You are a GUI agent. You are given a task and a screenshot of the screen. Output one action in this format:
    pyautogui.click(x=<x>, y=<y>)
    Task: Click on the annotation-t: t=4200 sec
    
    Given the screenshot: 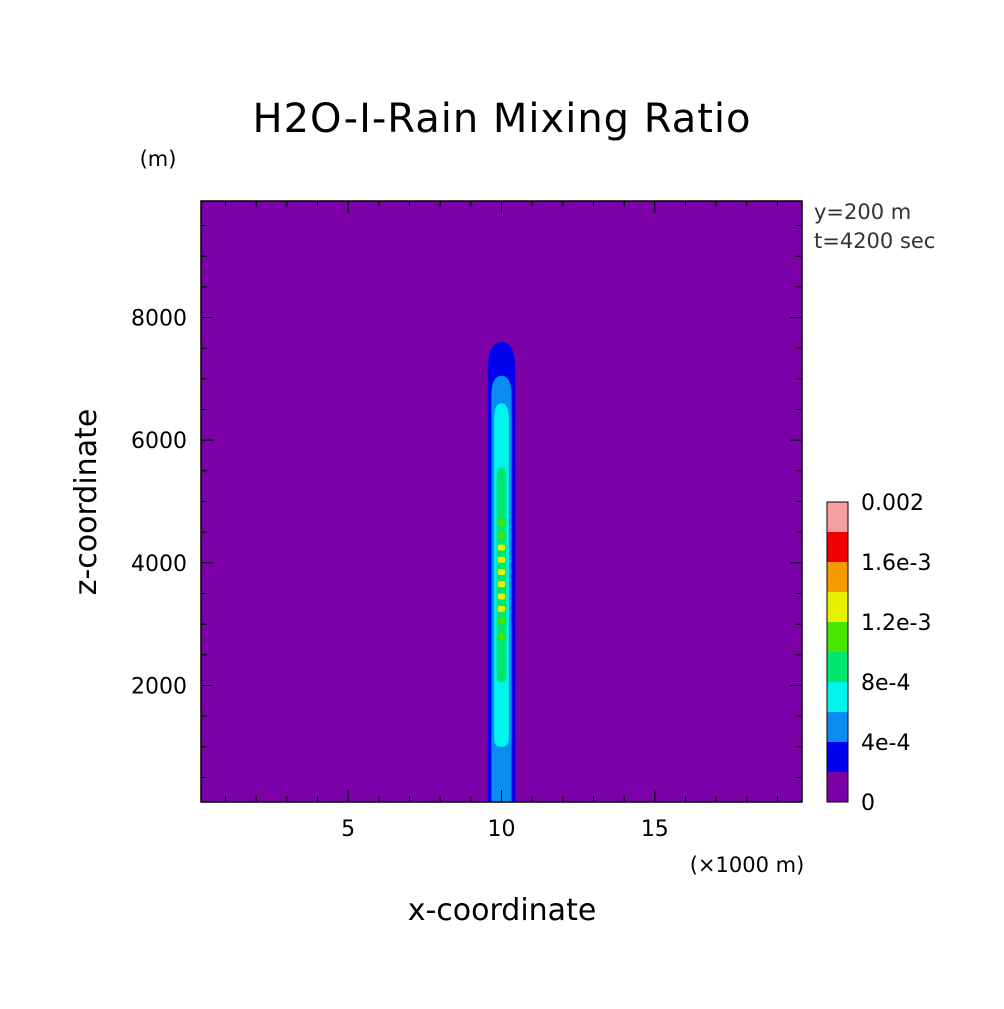 What is the action you would take?
    pyautogui.click(x=874, y=241)
    